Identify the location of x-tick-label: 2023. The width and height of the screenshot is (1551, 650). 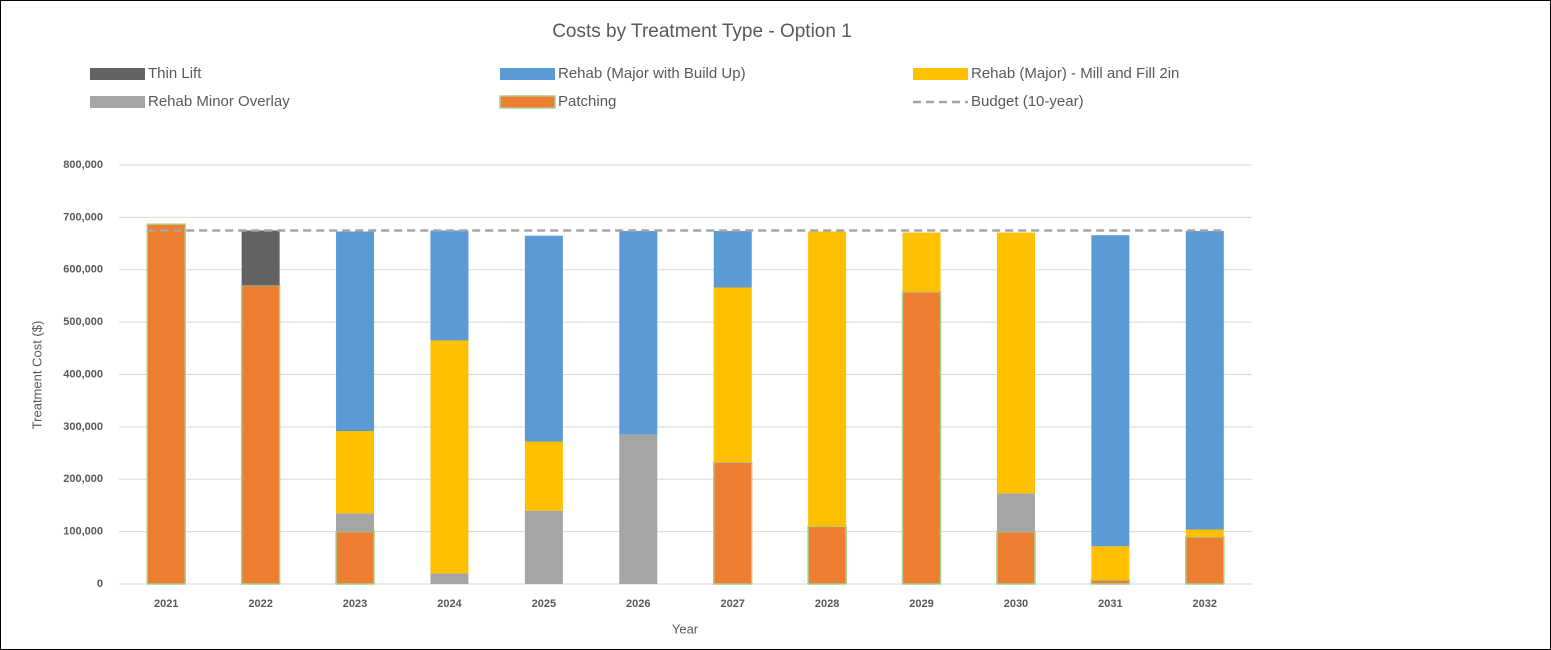
(355, 604).